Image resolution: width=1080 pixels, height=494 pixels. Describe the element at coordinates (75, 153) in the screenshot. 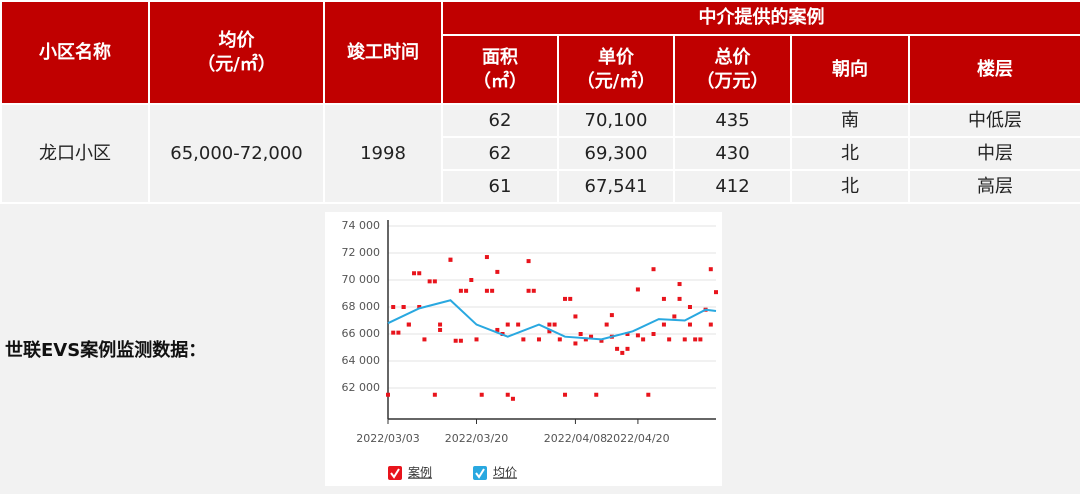

I see `cell: 龙口小区` at that location.